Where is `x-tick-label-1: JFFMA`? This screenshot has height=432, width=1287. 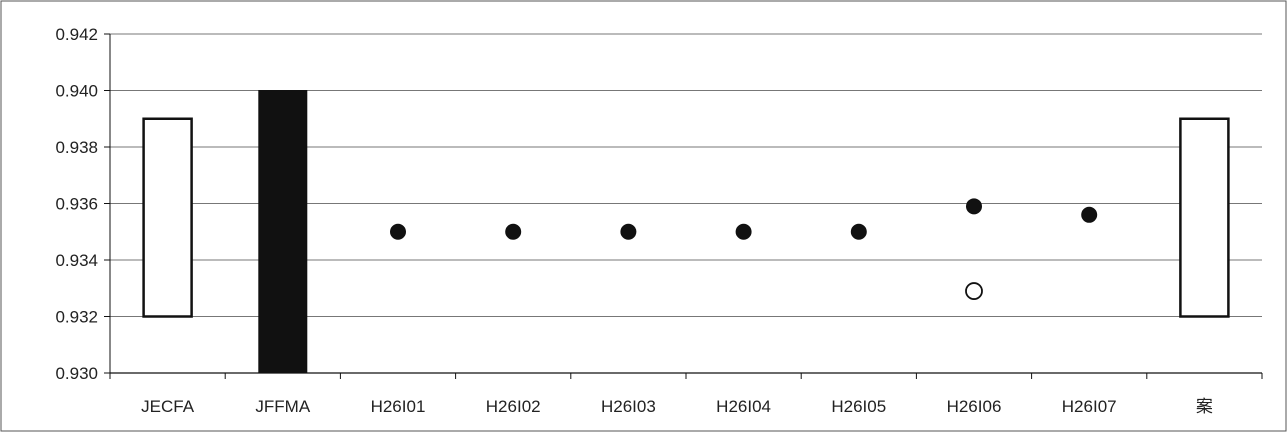 x-tick-label-1: JFFMA is located at coordinates (282, 406).